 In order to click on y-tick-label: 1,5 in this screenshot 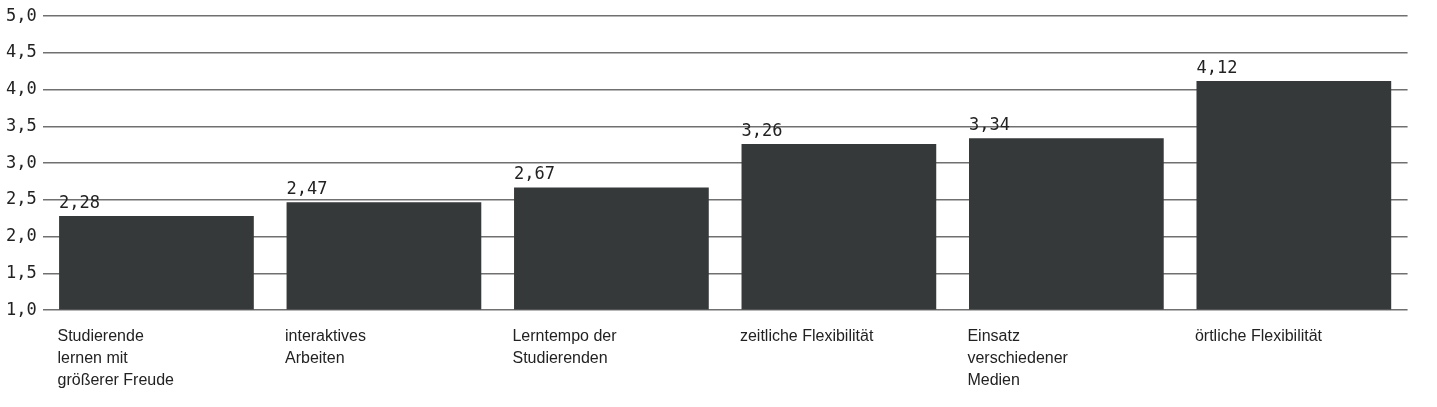, I will do `click(21, 271)`.